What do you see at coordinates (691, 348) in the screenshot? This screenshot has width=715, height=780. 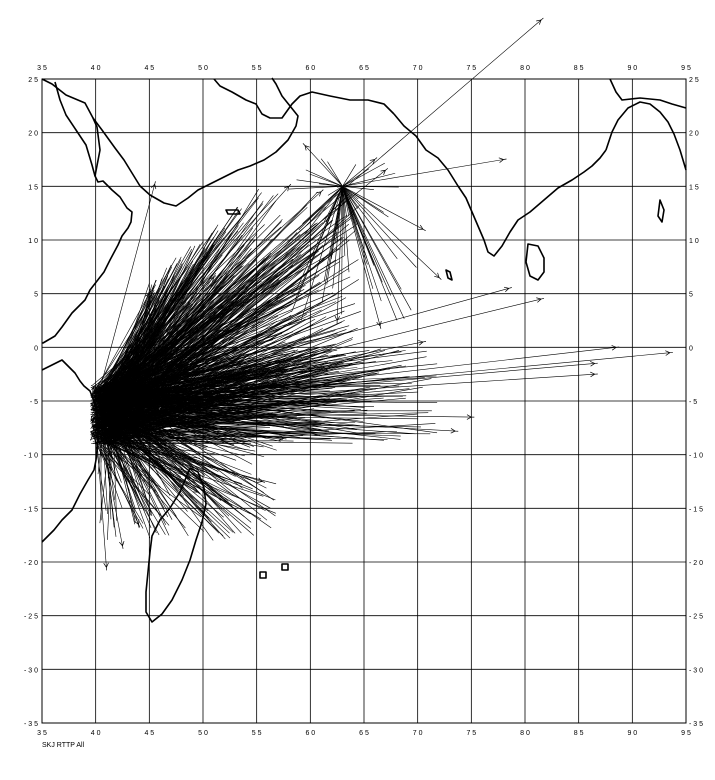 I see `lat-tick-right-5: 0` at bounding box center [691, 348].